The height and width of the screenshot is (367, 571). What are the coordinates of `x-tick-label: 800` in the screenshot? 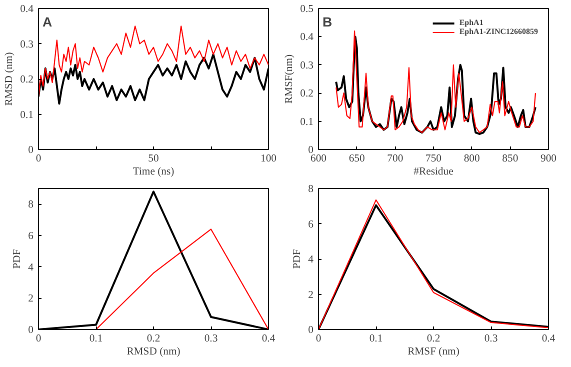 It's located at (472, 159).